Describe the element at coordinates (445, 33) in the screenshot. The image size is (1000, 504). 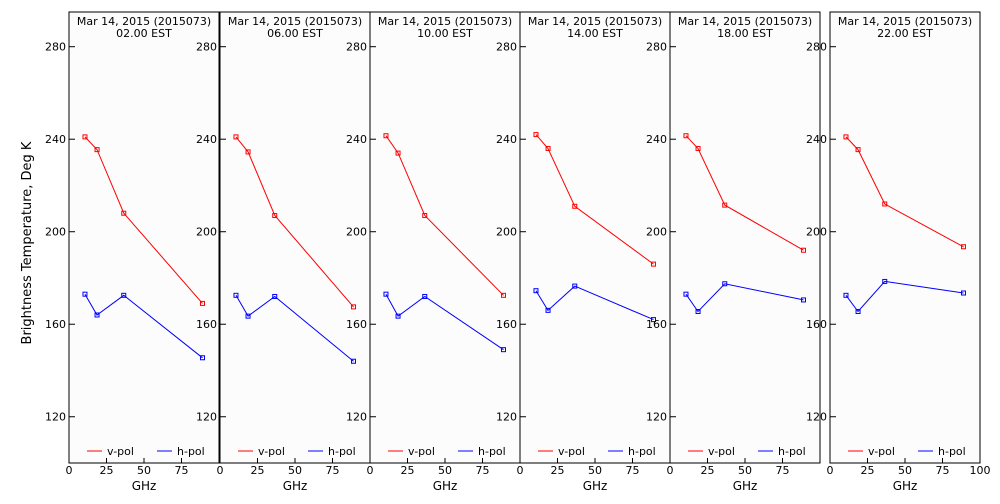
I see `panel-subtitle: 10.00 EST` at that location.